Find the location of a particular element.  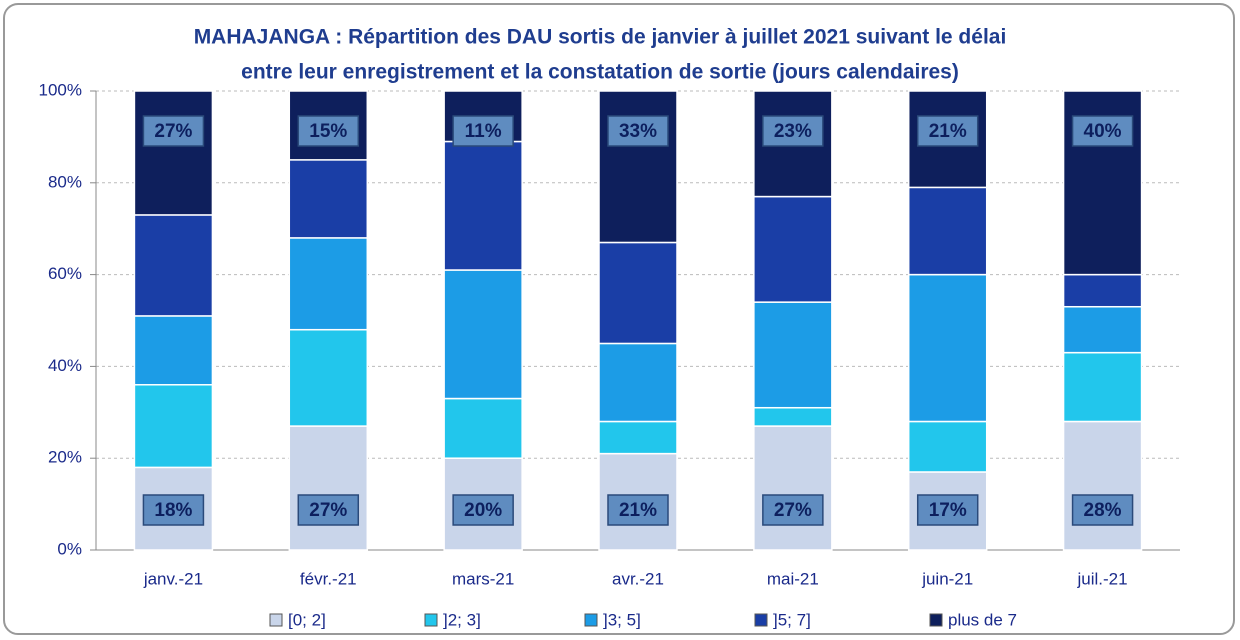

data-label: 40% is located at coordinates (1103, 131).